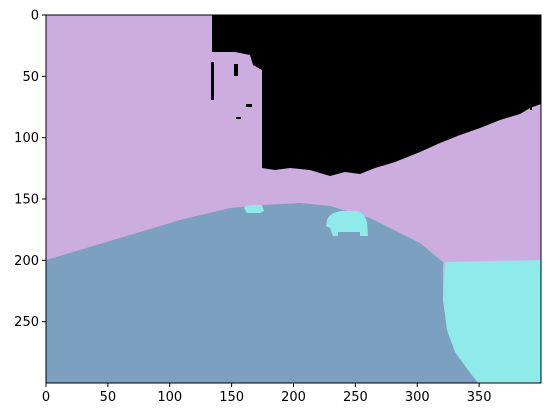 The height and width of the screenshot is (418, 548). Describe the element at coordinates (30, 77) in the screenshot. I see `y-tick-label: 50` at that location.